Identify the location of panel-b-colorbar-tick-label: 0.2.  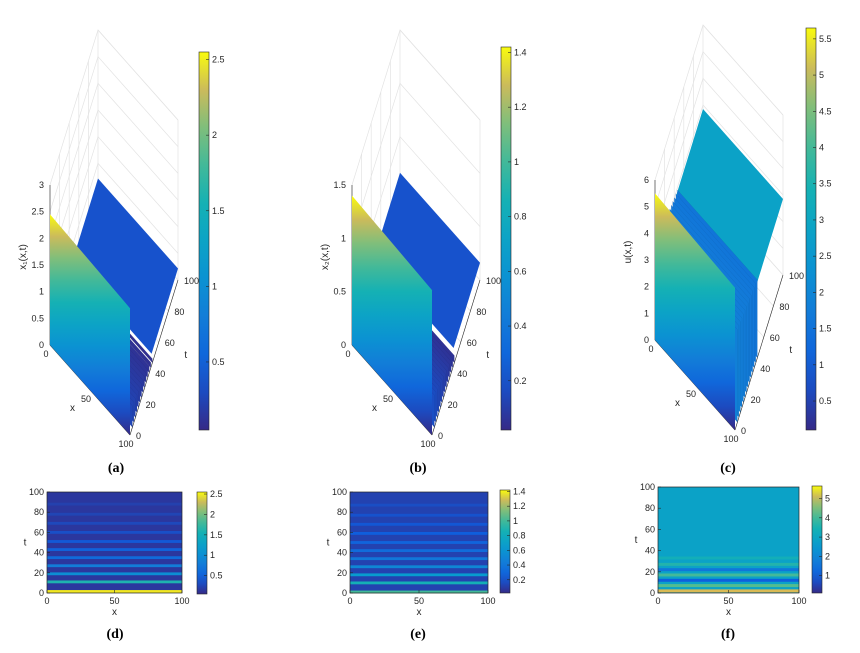
(520, 381).